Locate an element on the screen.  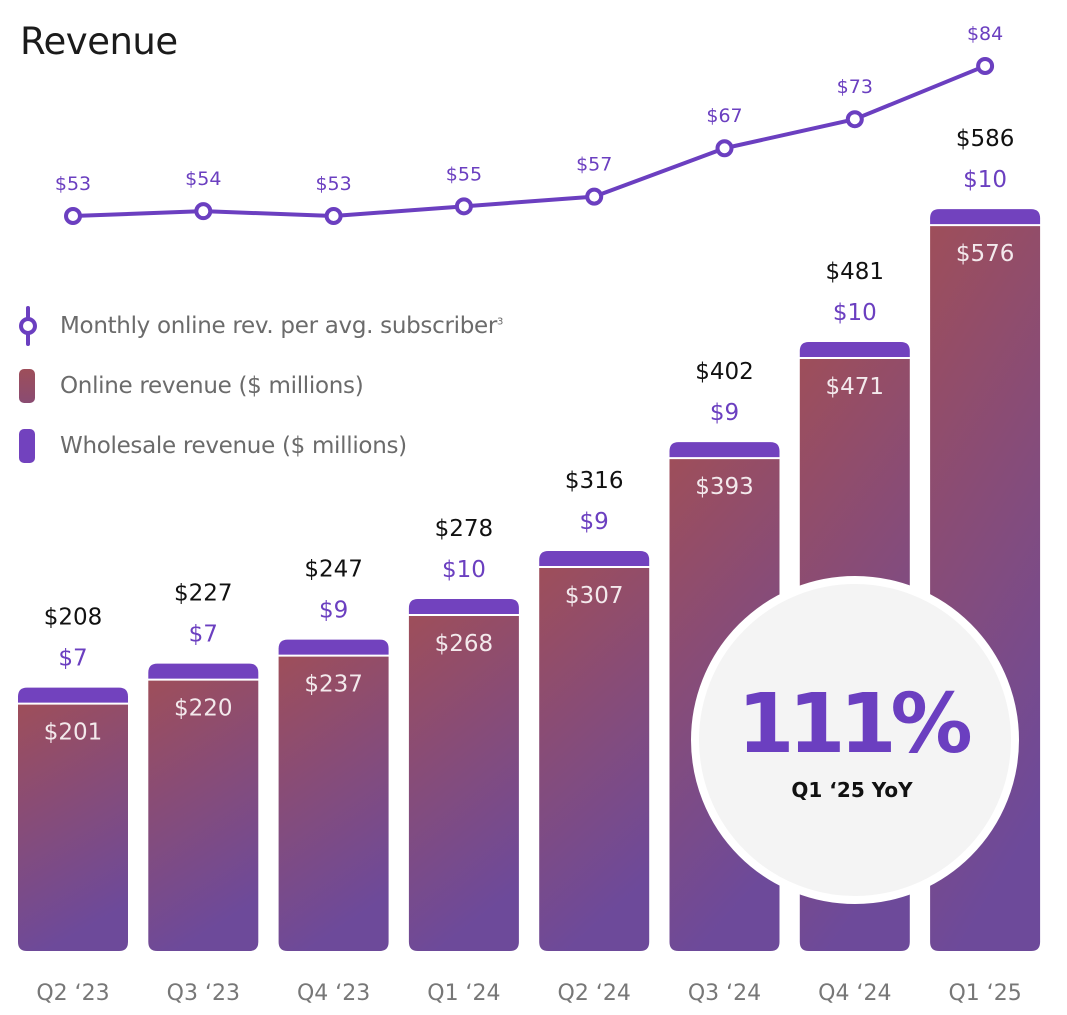
callout-value: 111% is located at coordinates (853, 724).